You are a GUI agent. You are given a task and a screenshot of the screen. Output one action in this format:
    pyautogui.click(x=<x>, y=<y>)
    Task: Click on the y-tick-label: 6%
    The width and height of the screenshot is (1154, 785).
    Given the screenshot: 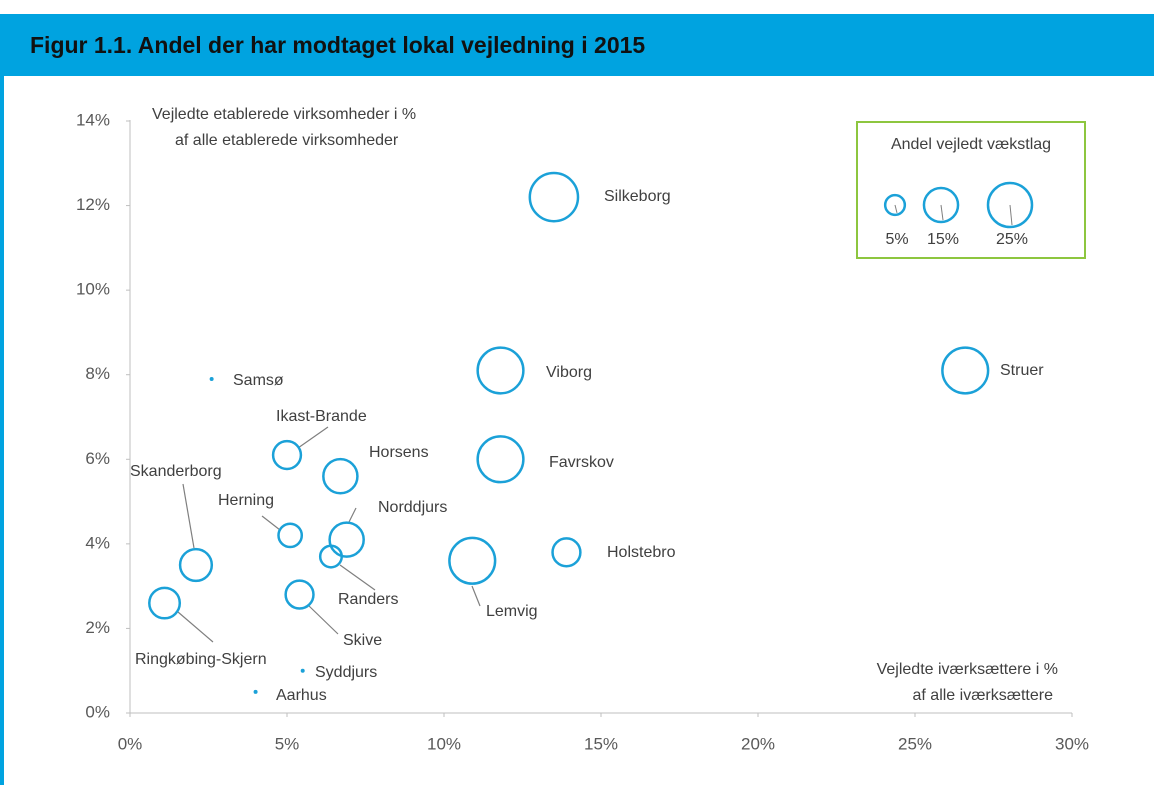 What is the action you would take?
    pyautogui.click(x=97, y=458)
    